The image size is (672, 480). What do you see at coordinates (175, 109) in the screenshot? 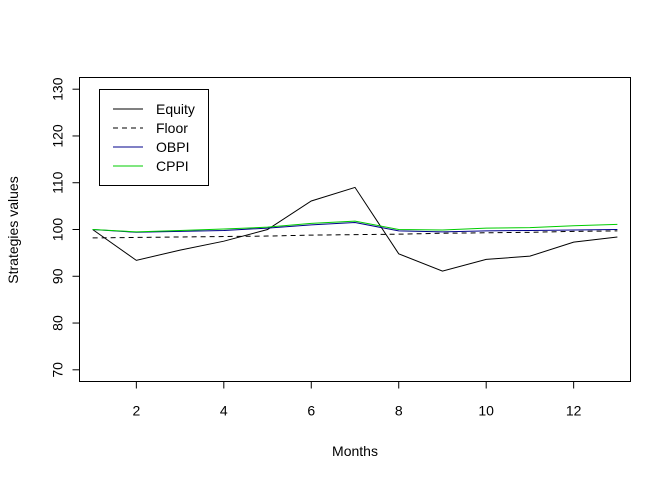
I see `legend-label-equity: Equity` at bounding box center [175, 109].